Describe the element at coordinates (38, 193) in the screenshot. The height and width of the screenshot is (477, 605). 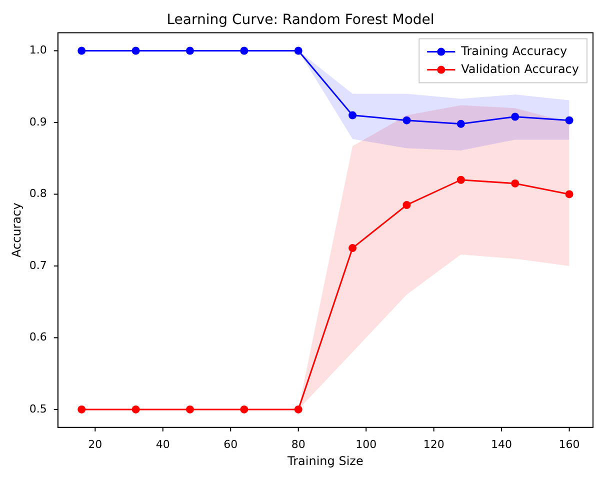
I see `y-tick-label: 0.8` at that location.